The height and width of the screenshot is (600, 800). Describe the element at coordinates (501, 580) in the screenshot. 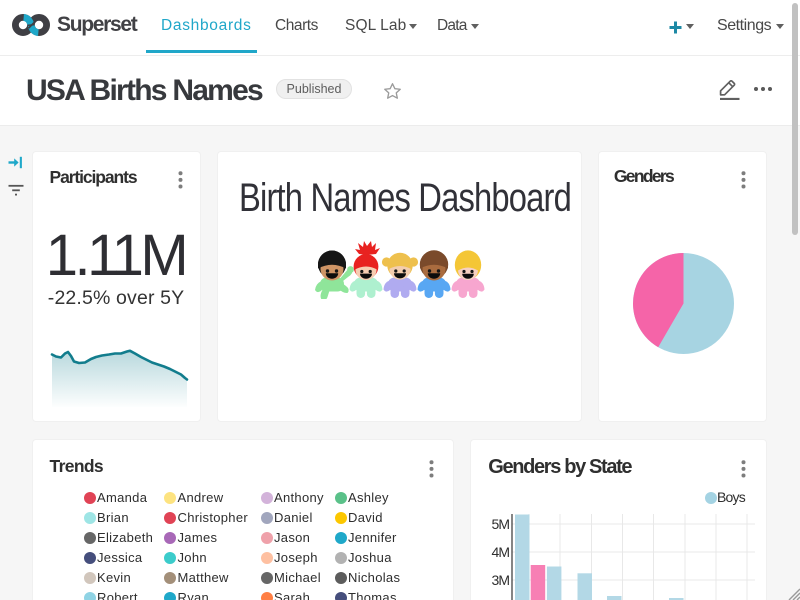

I see `svg-text: 3M` at that location.